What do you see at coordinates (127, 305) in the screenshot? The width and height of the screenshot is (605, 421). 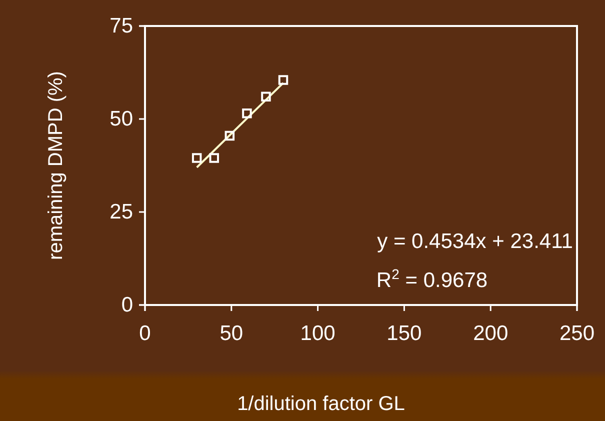 I see `y-tick-label: 0` at bounding box center [127, 305].